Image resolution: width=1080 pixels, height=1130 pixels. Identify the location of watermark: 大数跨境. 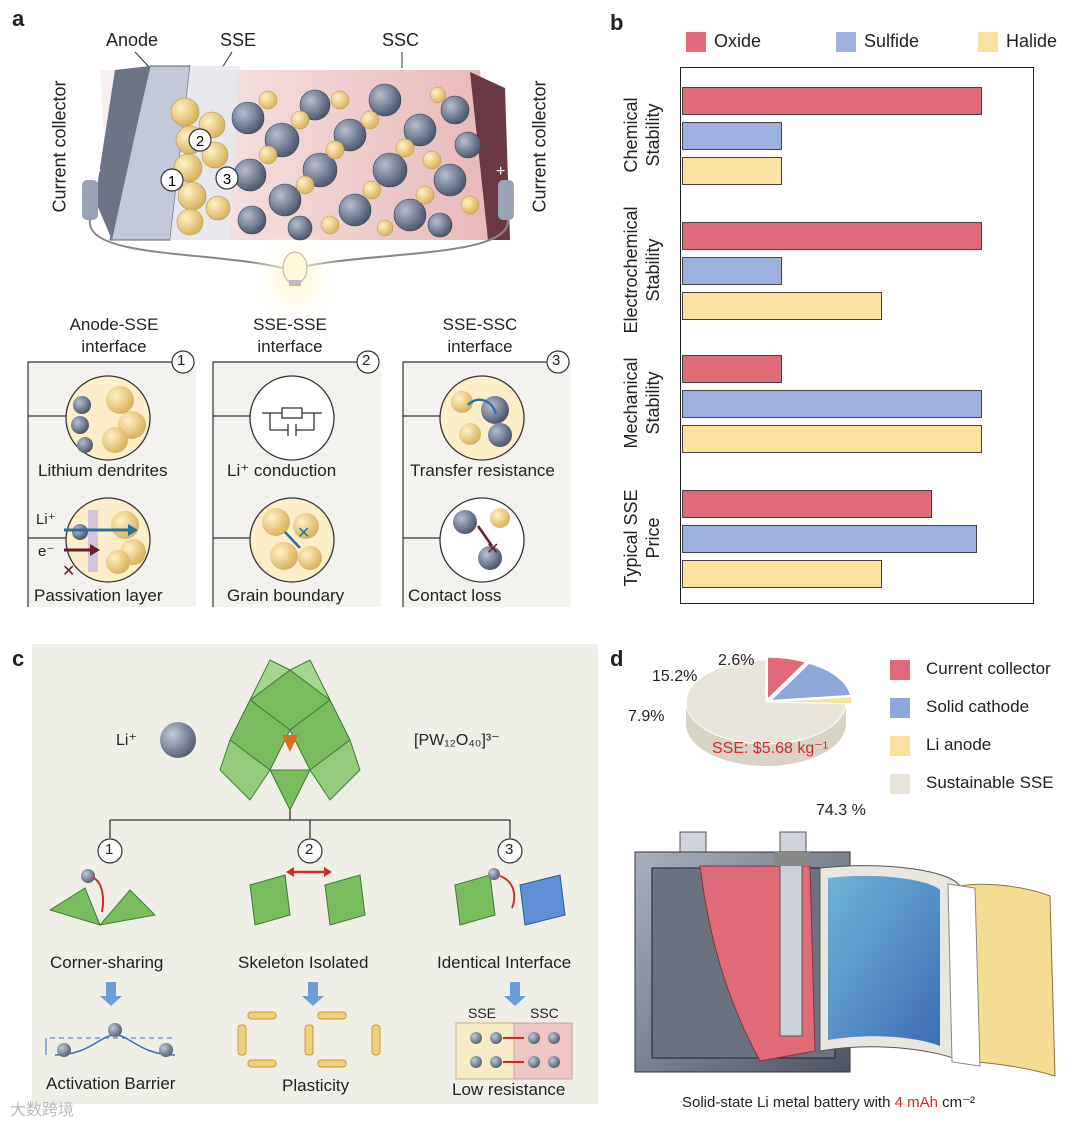
(42, 1110).